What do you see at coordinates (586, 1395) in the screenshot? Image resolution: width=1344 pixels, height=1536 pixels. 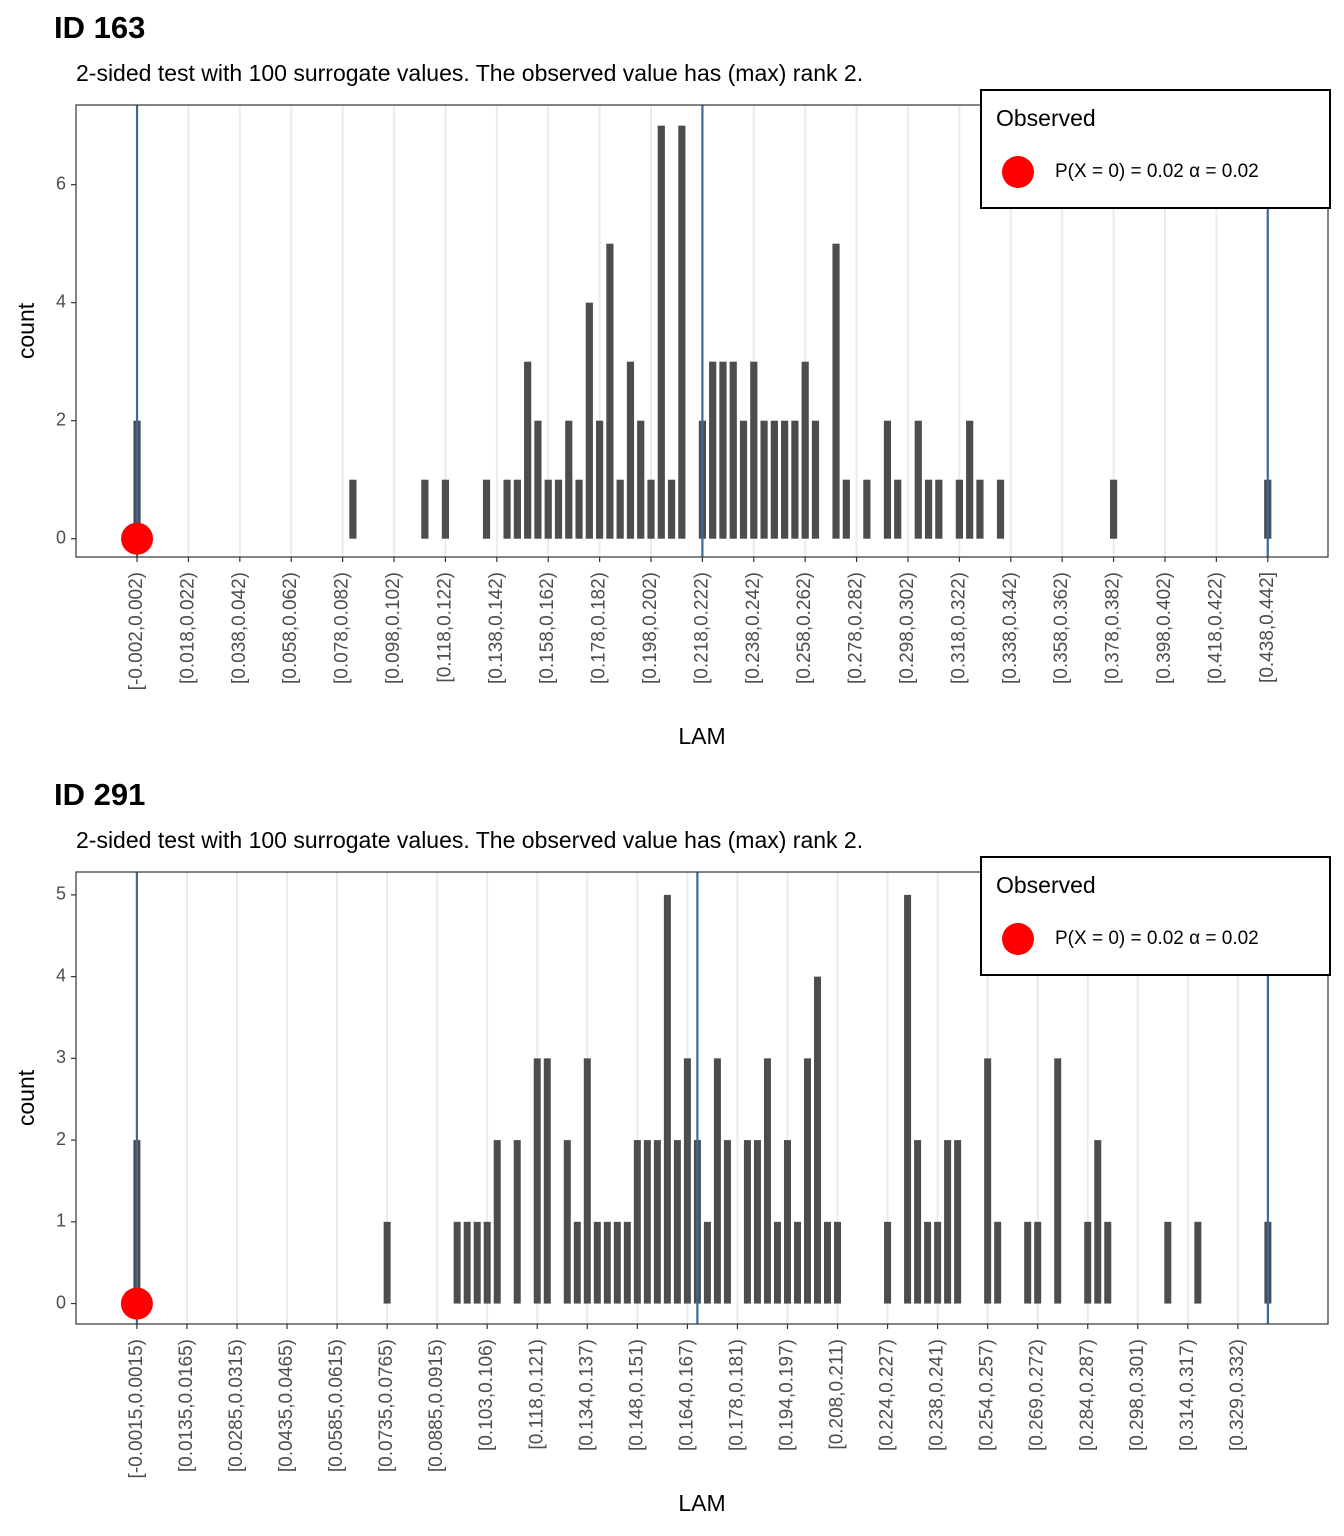 I see `x-tick-label: [0.134,0.137)` at bounding box center [586, 1395].